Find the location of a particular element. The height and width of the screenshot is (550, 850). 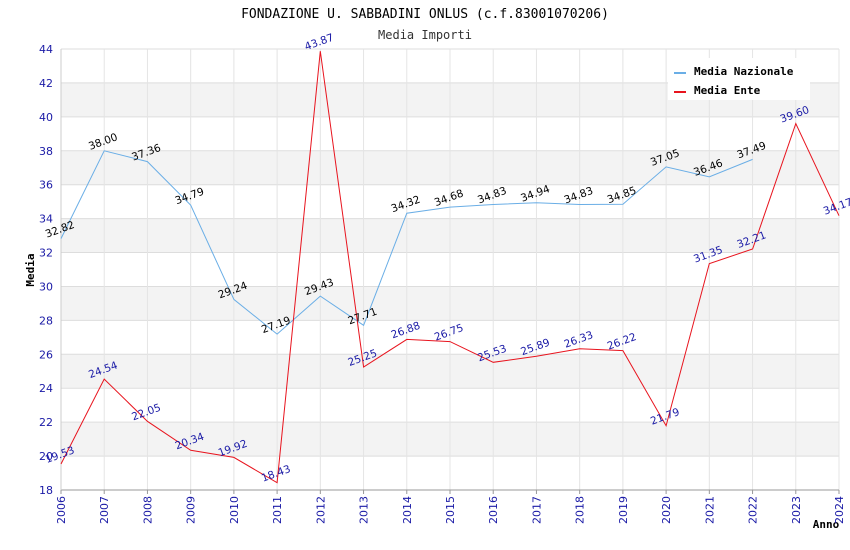

y-tick-label: 38 is located at coordinates (46, 151).